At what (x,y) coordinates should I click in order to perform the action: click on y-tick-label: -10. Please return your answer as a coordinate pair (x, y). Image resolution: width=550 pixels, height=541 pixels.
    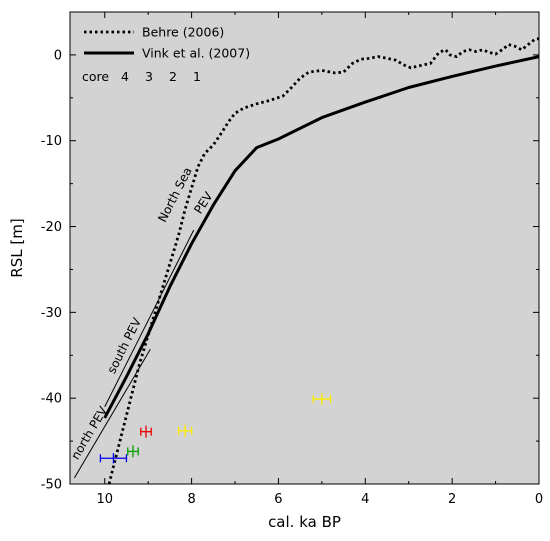
    Looking at the image, I should click on (51, 141).